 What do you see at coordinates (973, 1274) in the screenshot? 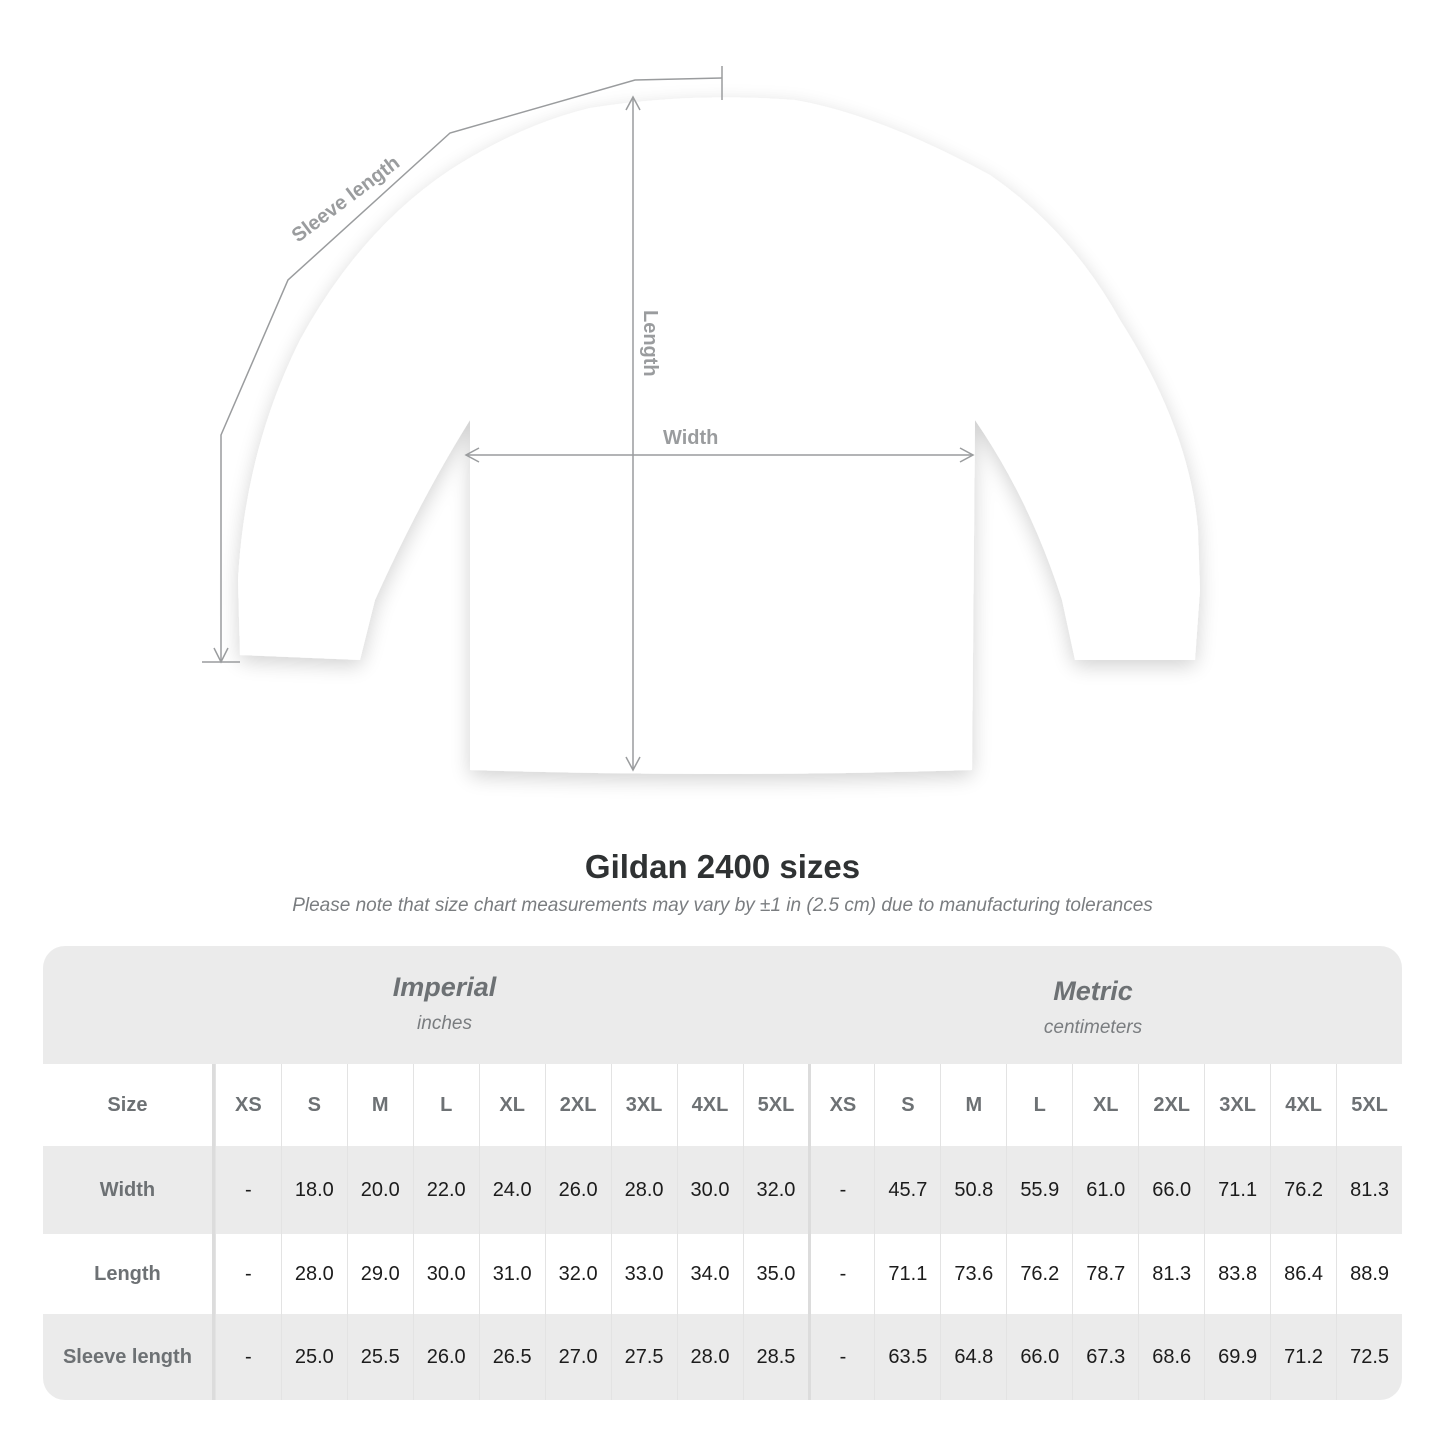
I see `value-cell: 73.6` at bounding box center [973, 1274].